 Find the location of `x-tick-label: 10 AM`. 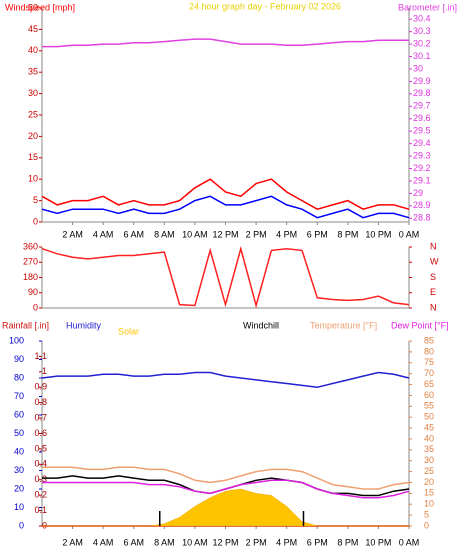

x-tick-label: 10 AM is located at coordinates (195, 234).